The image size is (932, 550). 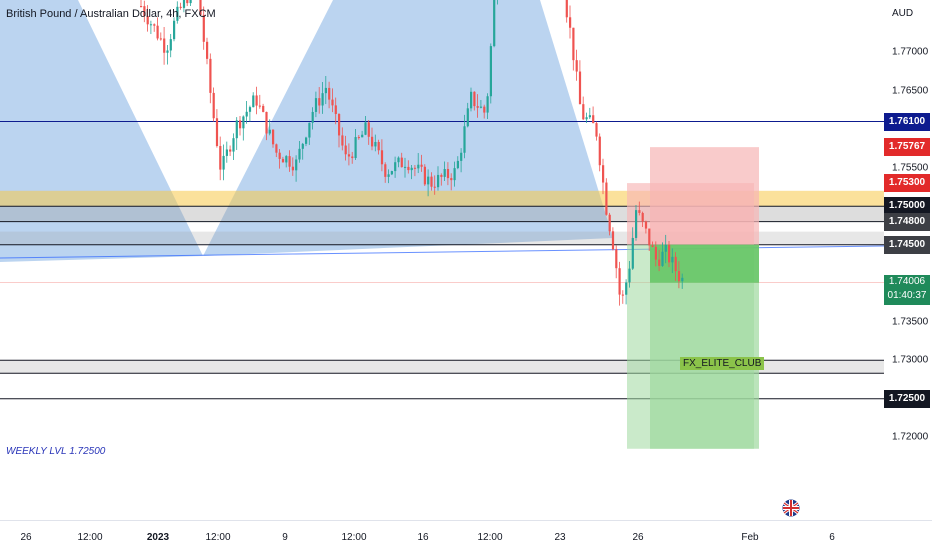 I want to click on price-tick: 1.72000, so click(x=910, y=437).